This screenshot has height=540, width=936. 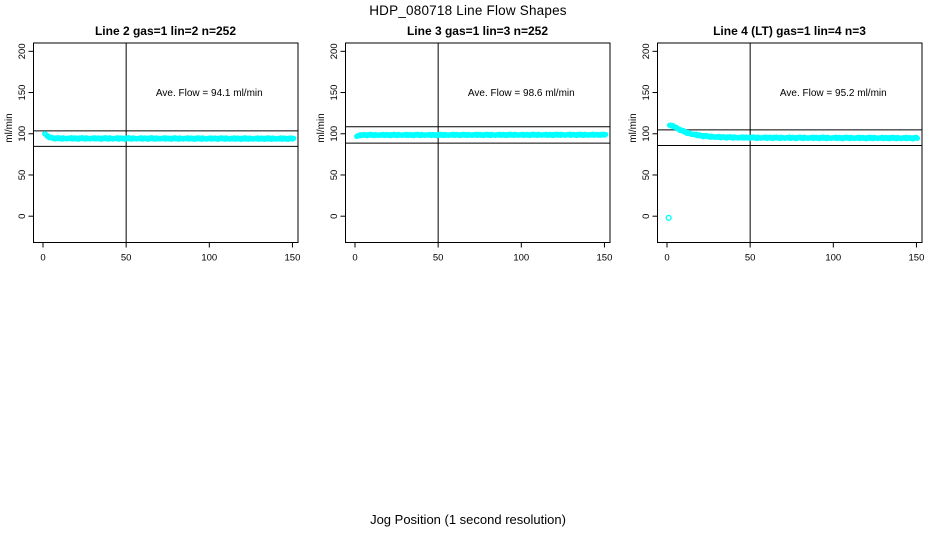 What do you see at coordinates (165, 31) in the screenshot?
I see `panel-title: Line 2 gas=1 lin=2 n=252` at bounding box center [165, 31].